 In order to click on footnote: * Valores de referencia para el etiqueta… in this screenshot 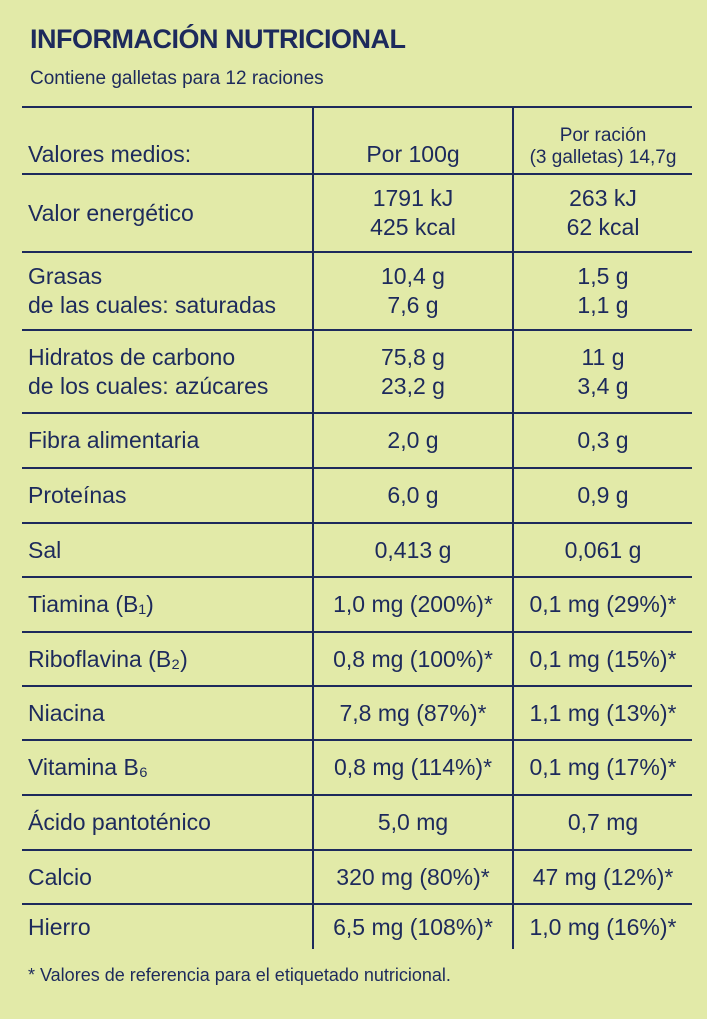, I will do `click(239, 975)`.